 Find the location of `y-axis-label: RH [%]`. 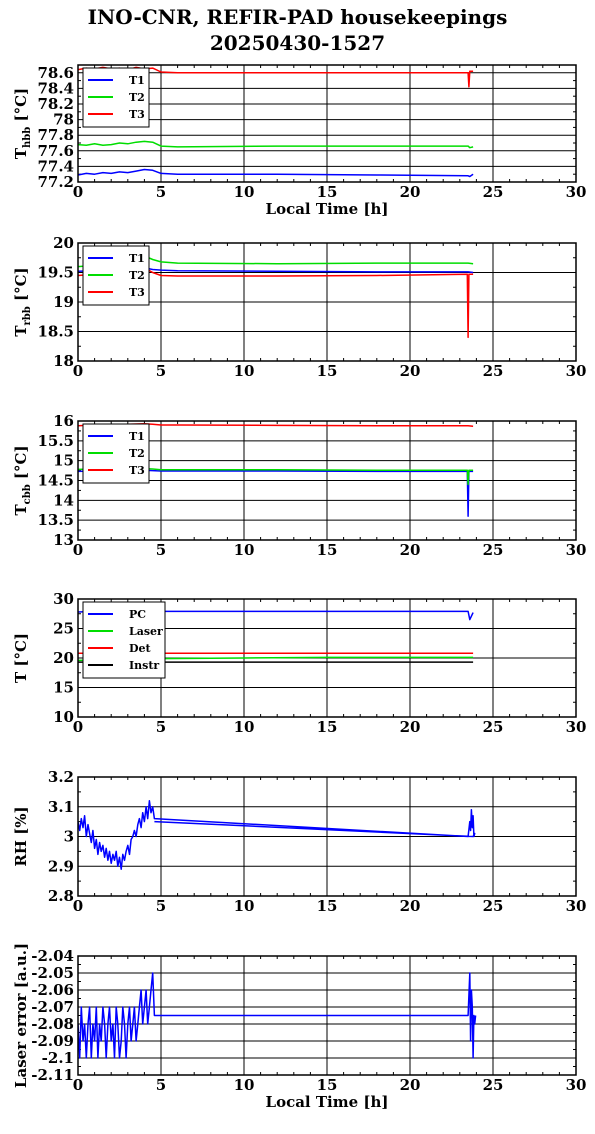

y-axis-label: RH [%] is located at coordinates (21, 836).